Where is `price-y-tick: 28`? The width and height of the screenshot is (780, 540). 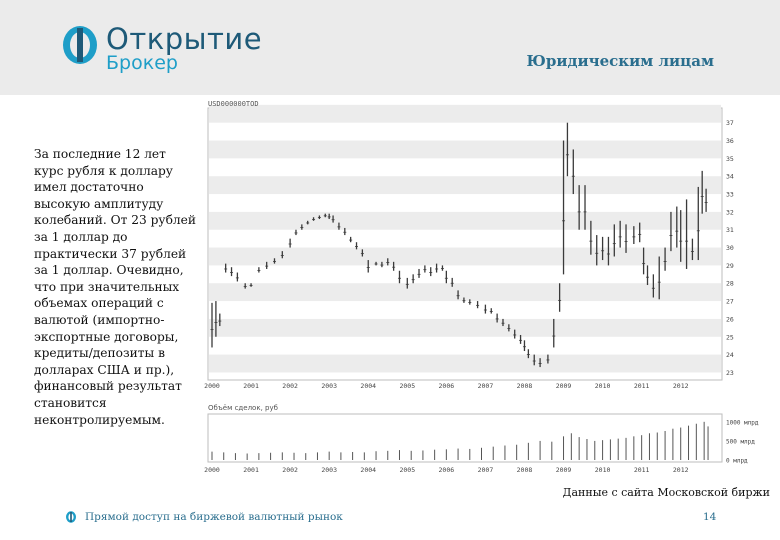 price-y-tick: 28 is located at coordinates (730, 284).